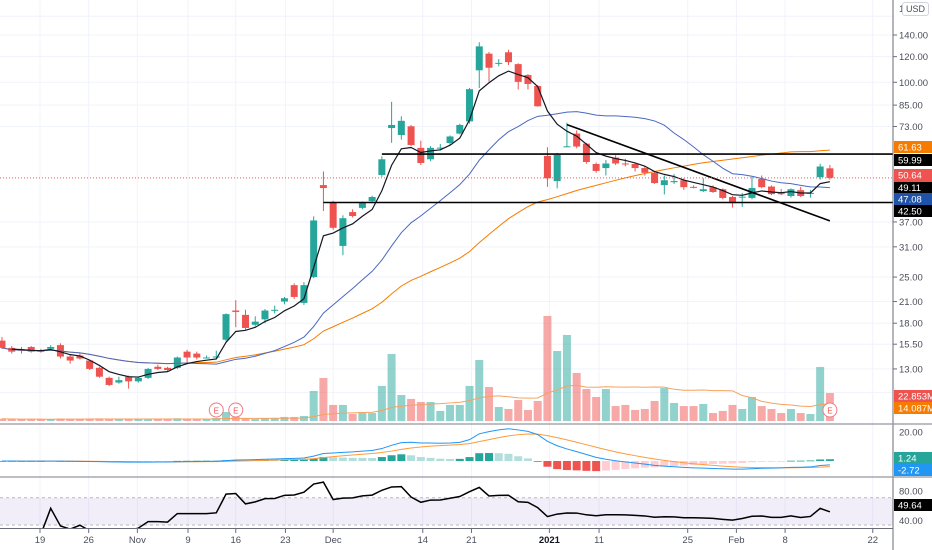 The image size is (932, 550). What do you see at coordinates (911, 127) in the screenshot?
I see `price-tick-label: 73.00` at bounding box center [911, 127].